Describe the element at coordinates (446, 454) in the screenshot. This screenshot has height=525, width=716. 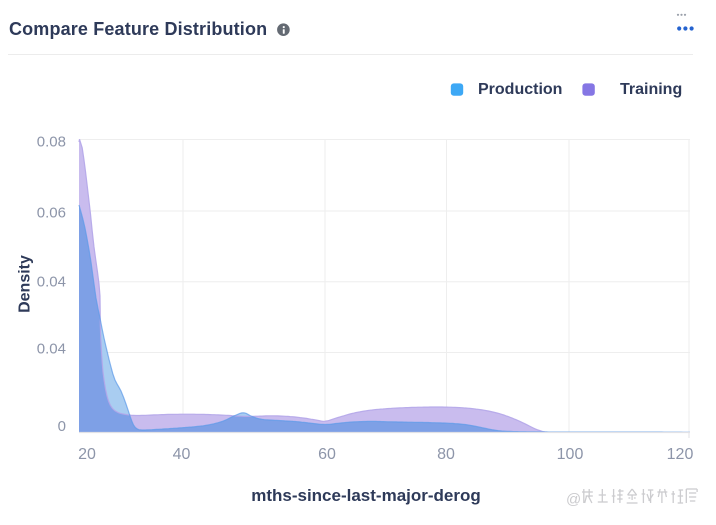
I see `svg-text: 80` at that location.